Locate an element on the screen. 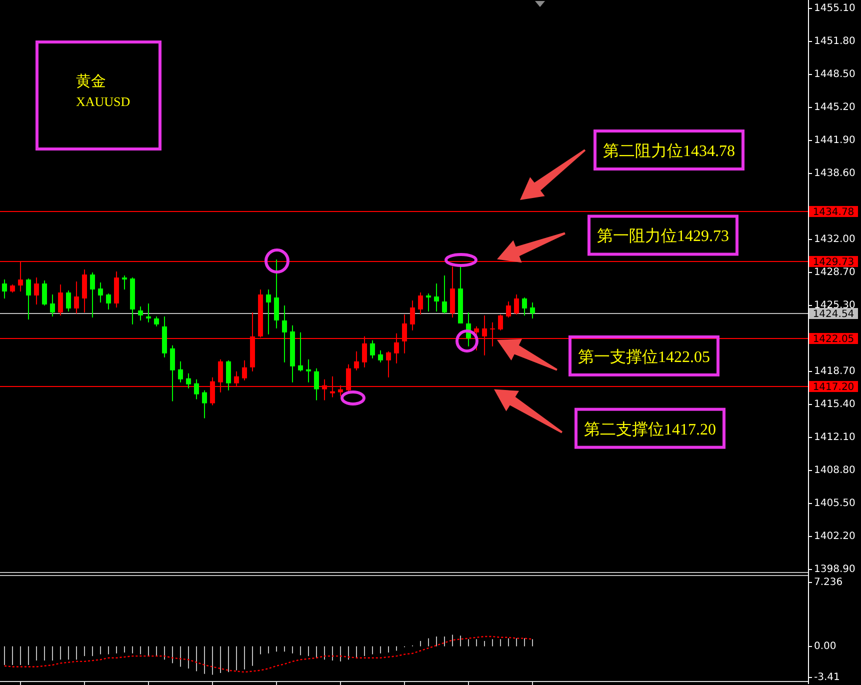 The image size is (861, 685). text: XAUUSD is located at coordinates (103, 101).